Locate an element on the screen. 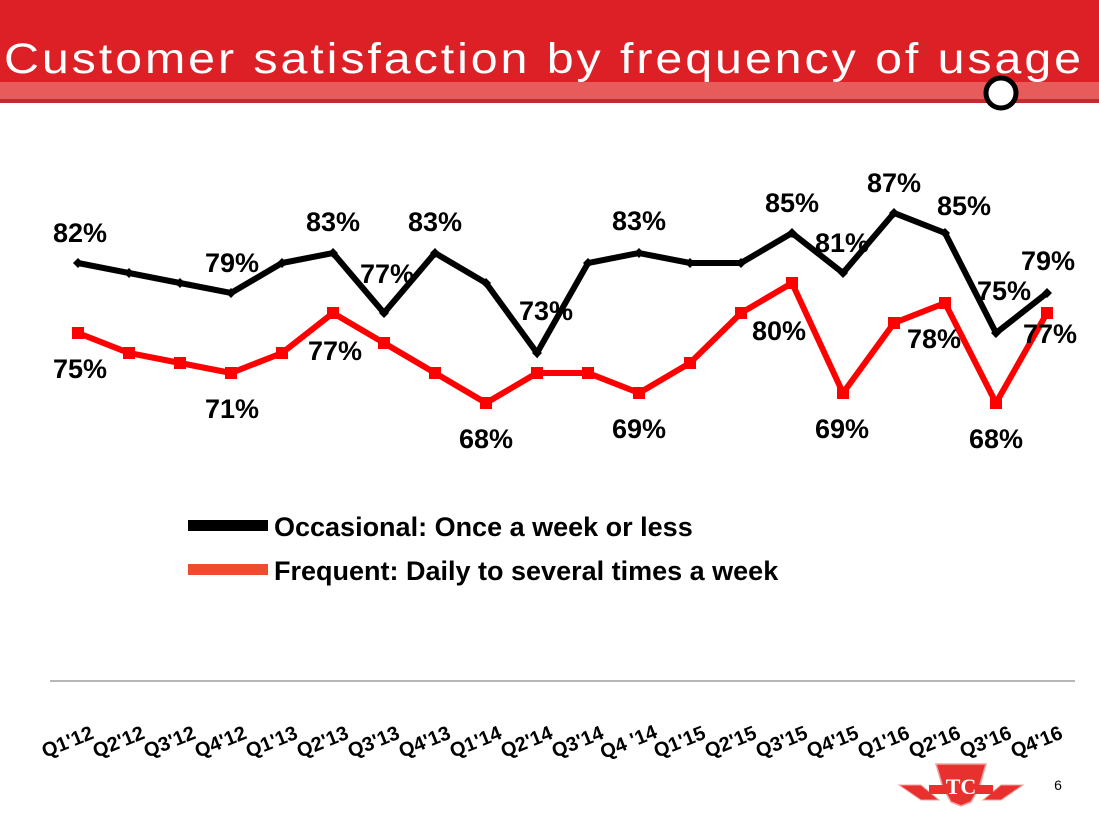 This screenshot has width=1099, height=822. legend-item-frequent: Frequent: Daily to several times a week is located at coordinates (483, 571).